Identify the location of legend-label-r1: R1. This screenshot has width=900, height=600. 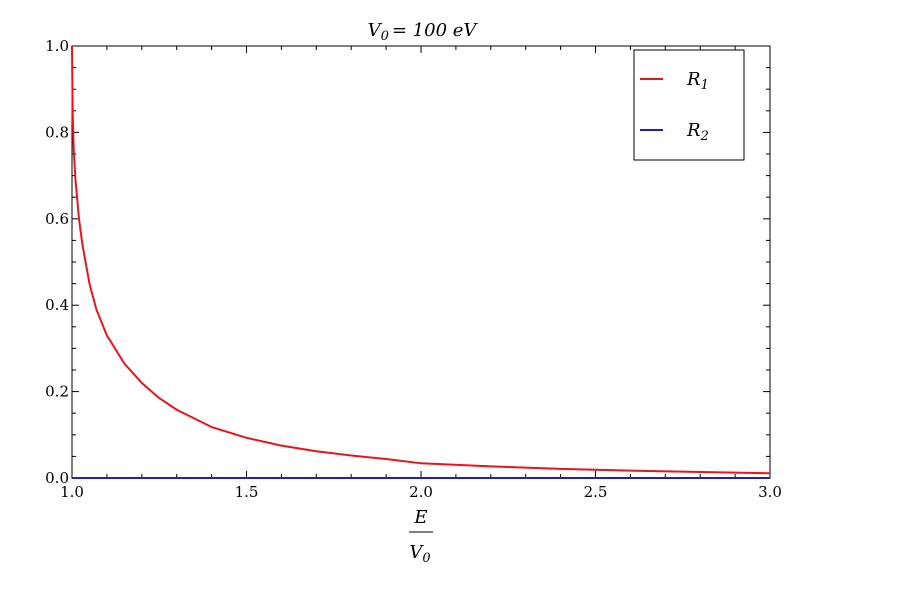
(697, 81).